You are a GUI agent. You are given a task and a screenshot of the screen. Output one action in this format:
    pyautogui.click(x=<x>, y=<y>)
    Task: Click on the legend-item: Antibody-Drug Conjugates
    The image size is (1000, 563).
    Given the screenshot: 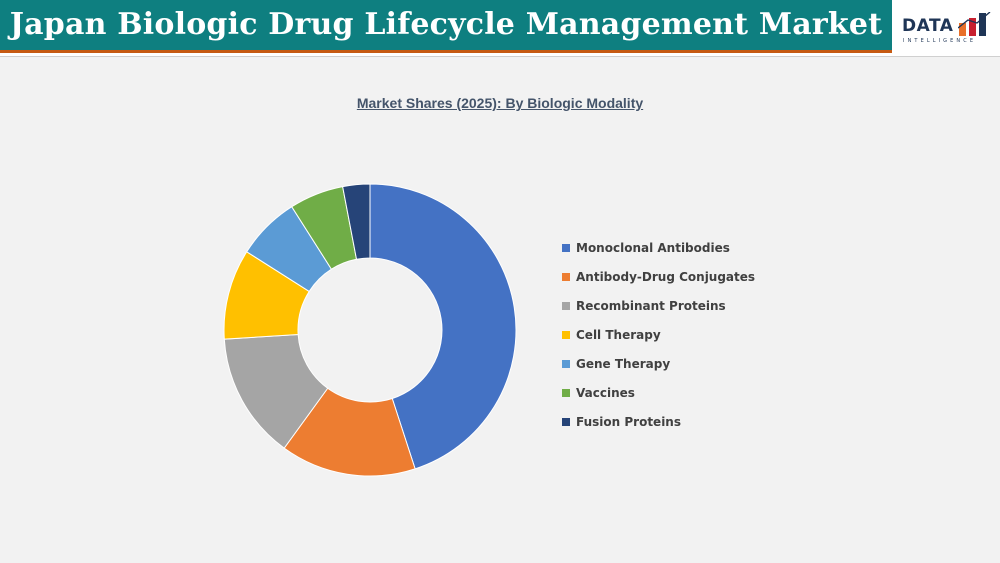 What is the action you would take?
    pyautogui.click(x=658, y=277)
    